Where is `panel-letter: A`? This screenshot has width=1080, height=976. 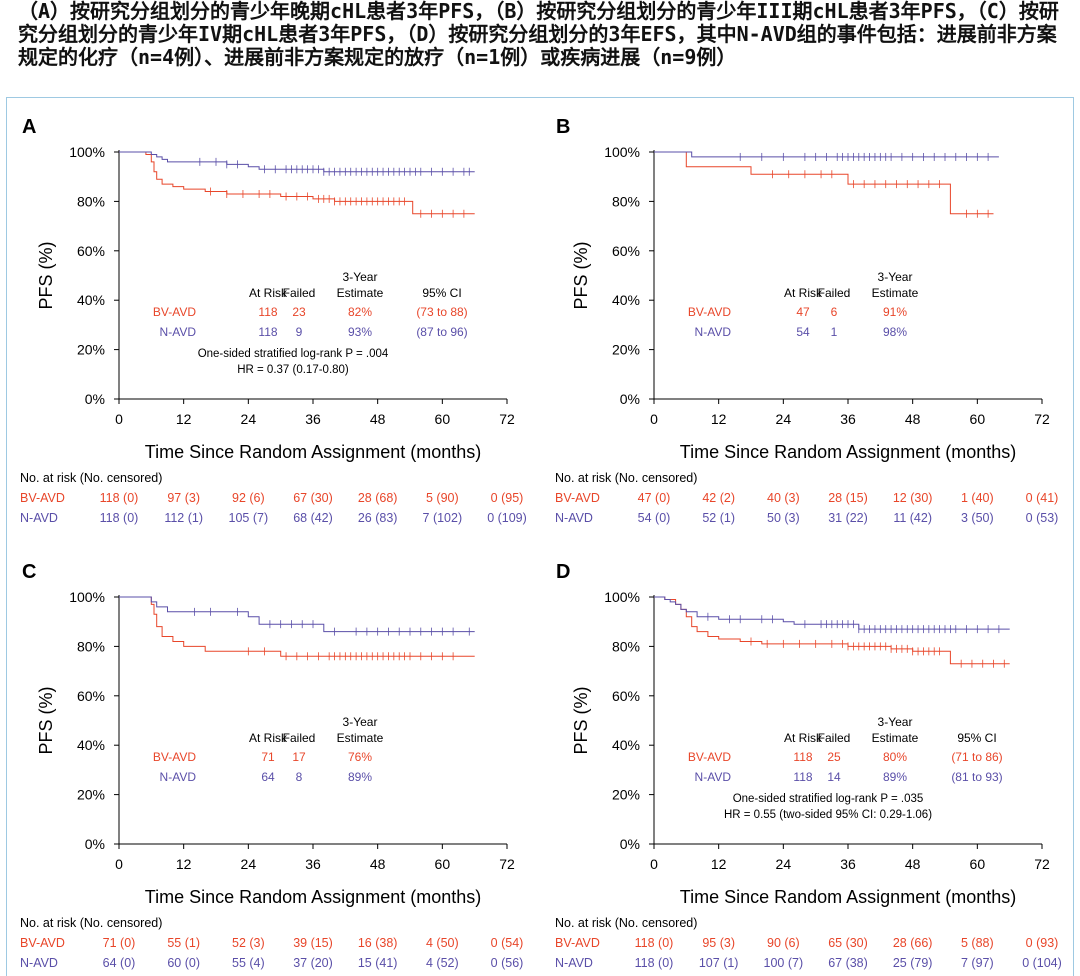
panel-letter: A is located at coordinates (29, 127).